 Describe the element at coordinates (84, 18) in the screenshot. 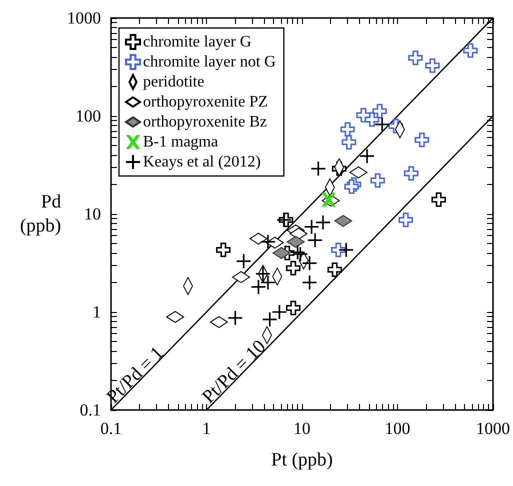

I see `y-tick-label: 1000` at that location.